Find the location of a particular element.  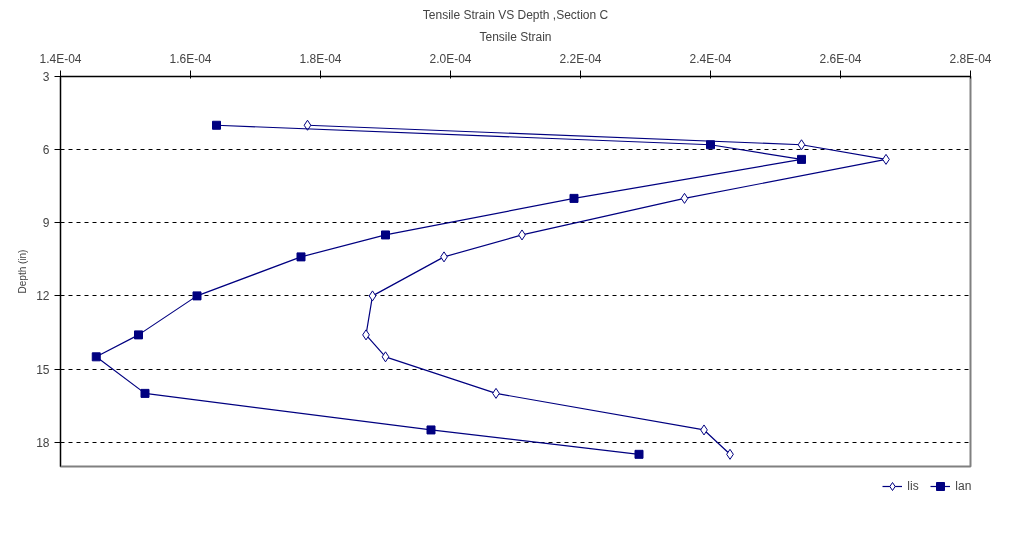

y-tick-label: 9 is located at coordinates (46, 223).